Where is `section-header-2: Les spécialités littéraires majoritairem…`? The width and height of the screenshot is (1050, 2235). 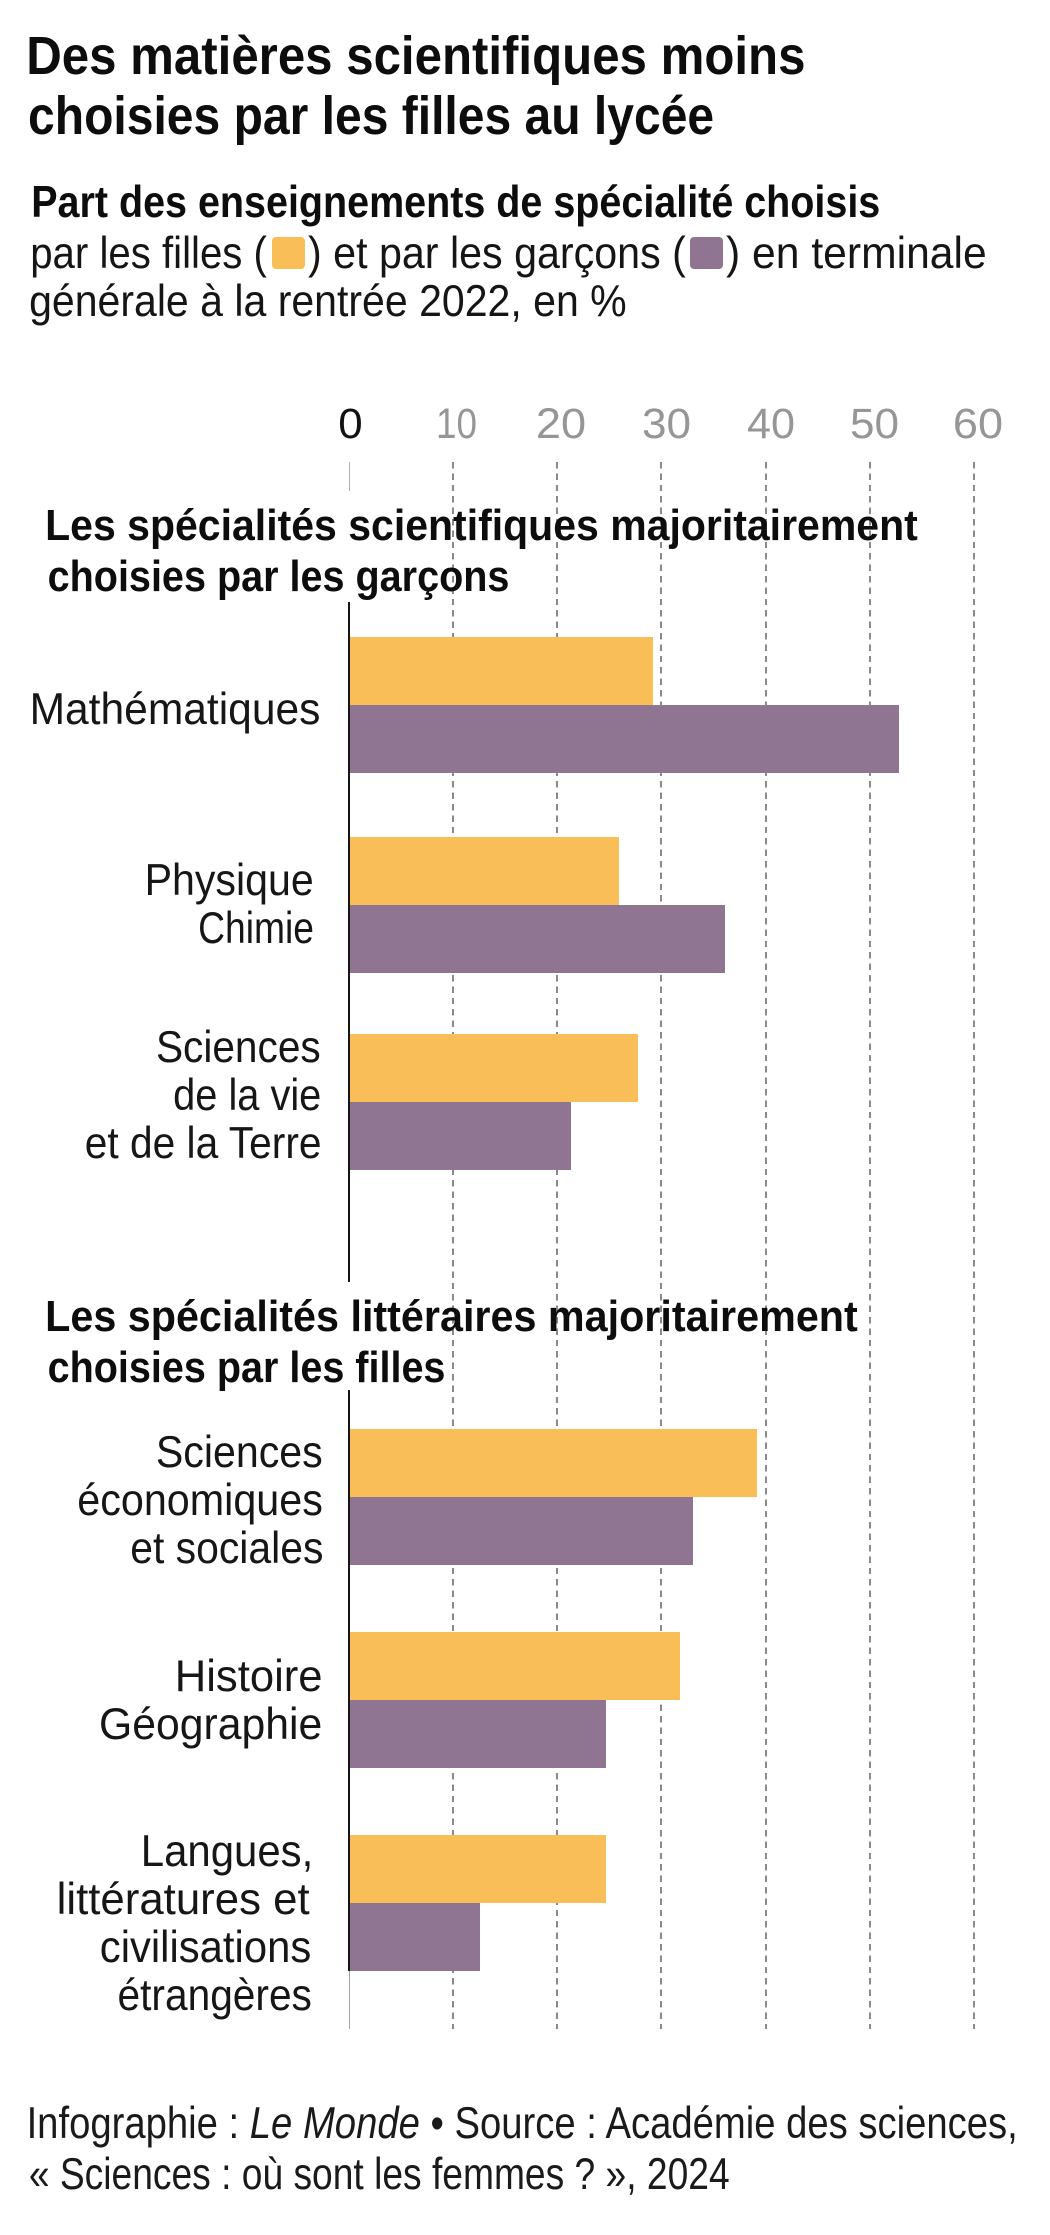 section-header-2: Les spécialités littéraires majoritairem… is located at coordinates (479, 1342).